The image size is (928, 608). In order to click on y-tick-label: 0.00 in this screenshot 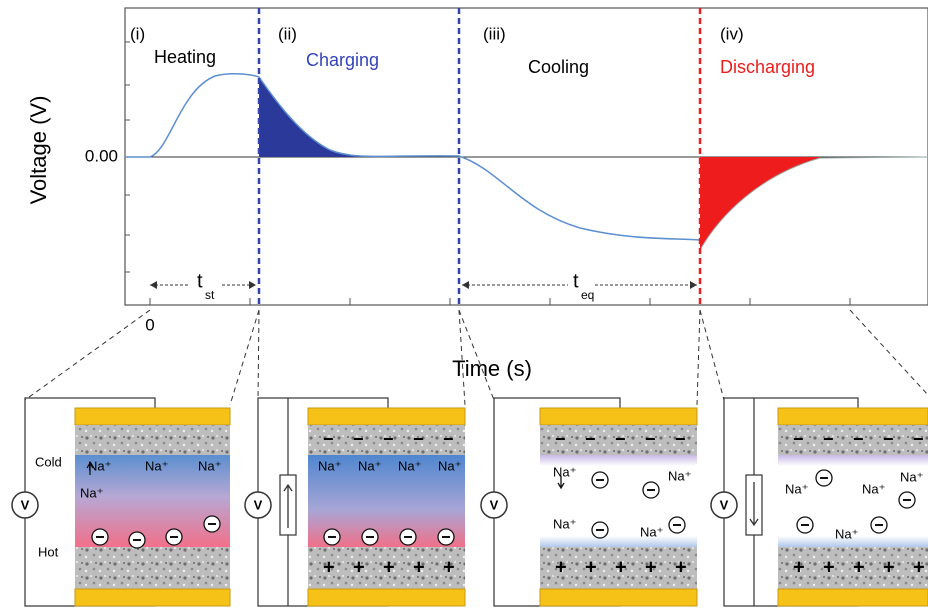, I will do `click(101, 155)`.